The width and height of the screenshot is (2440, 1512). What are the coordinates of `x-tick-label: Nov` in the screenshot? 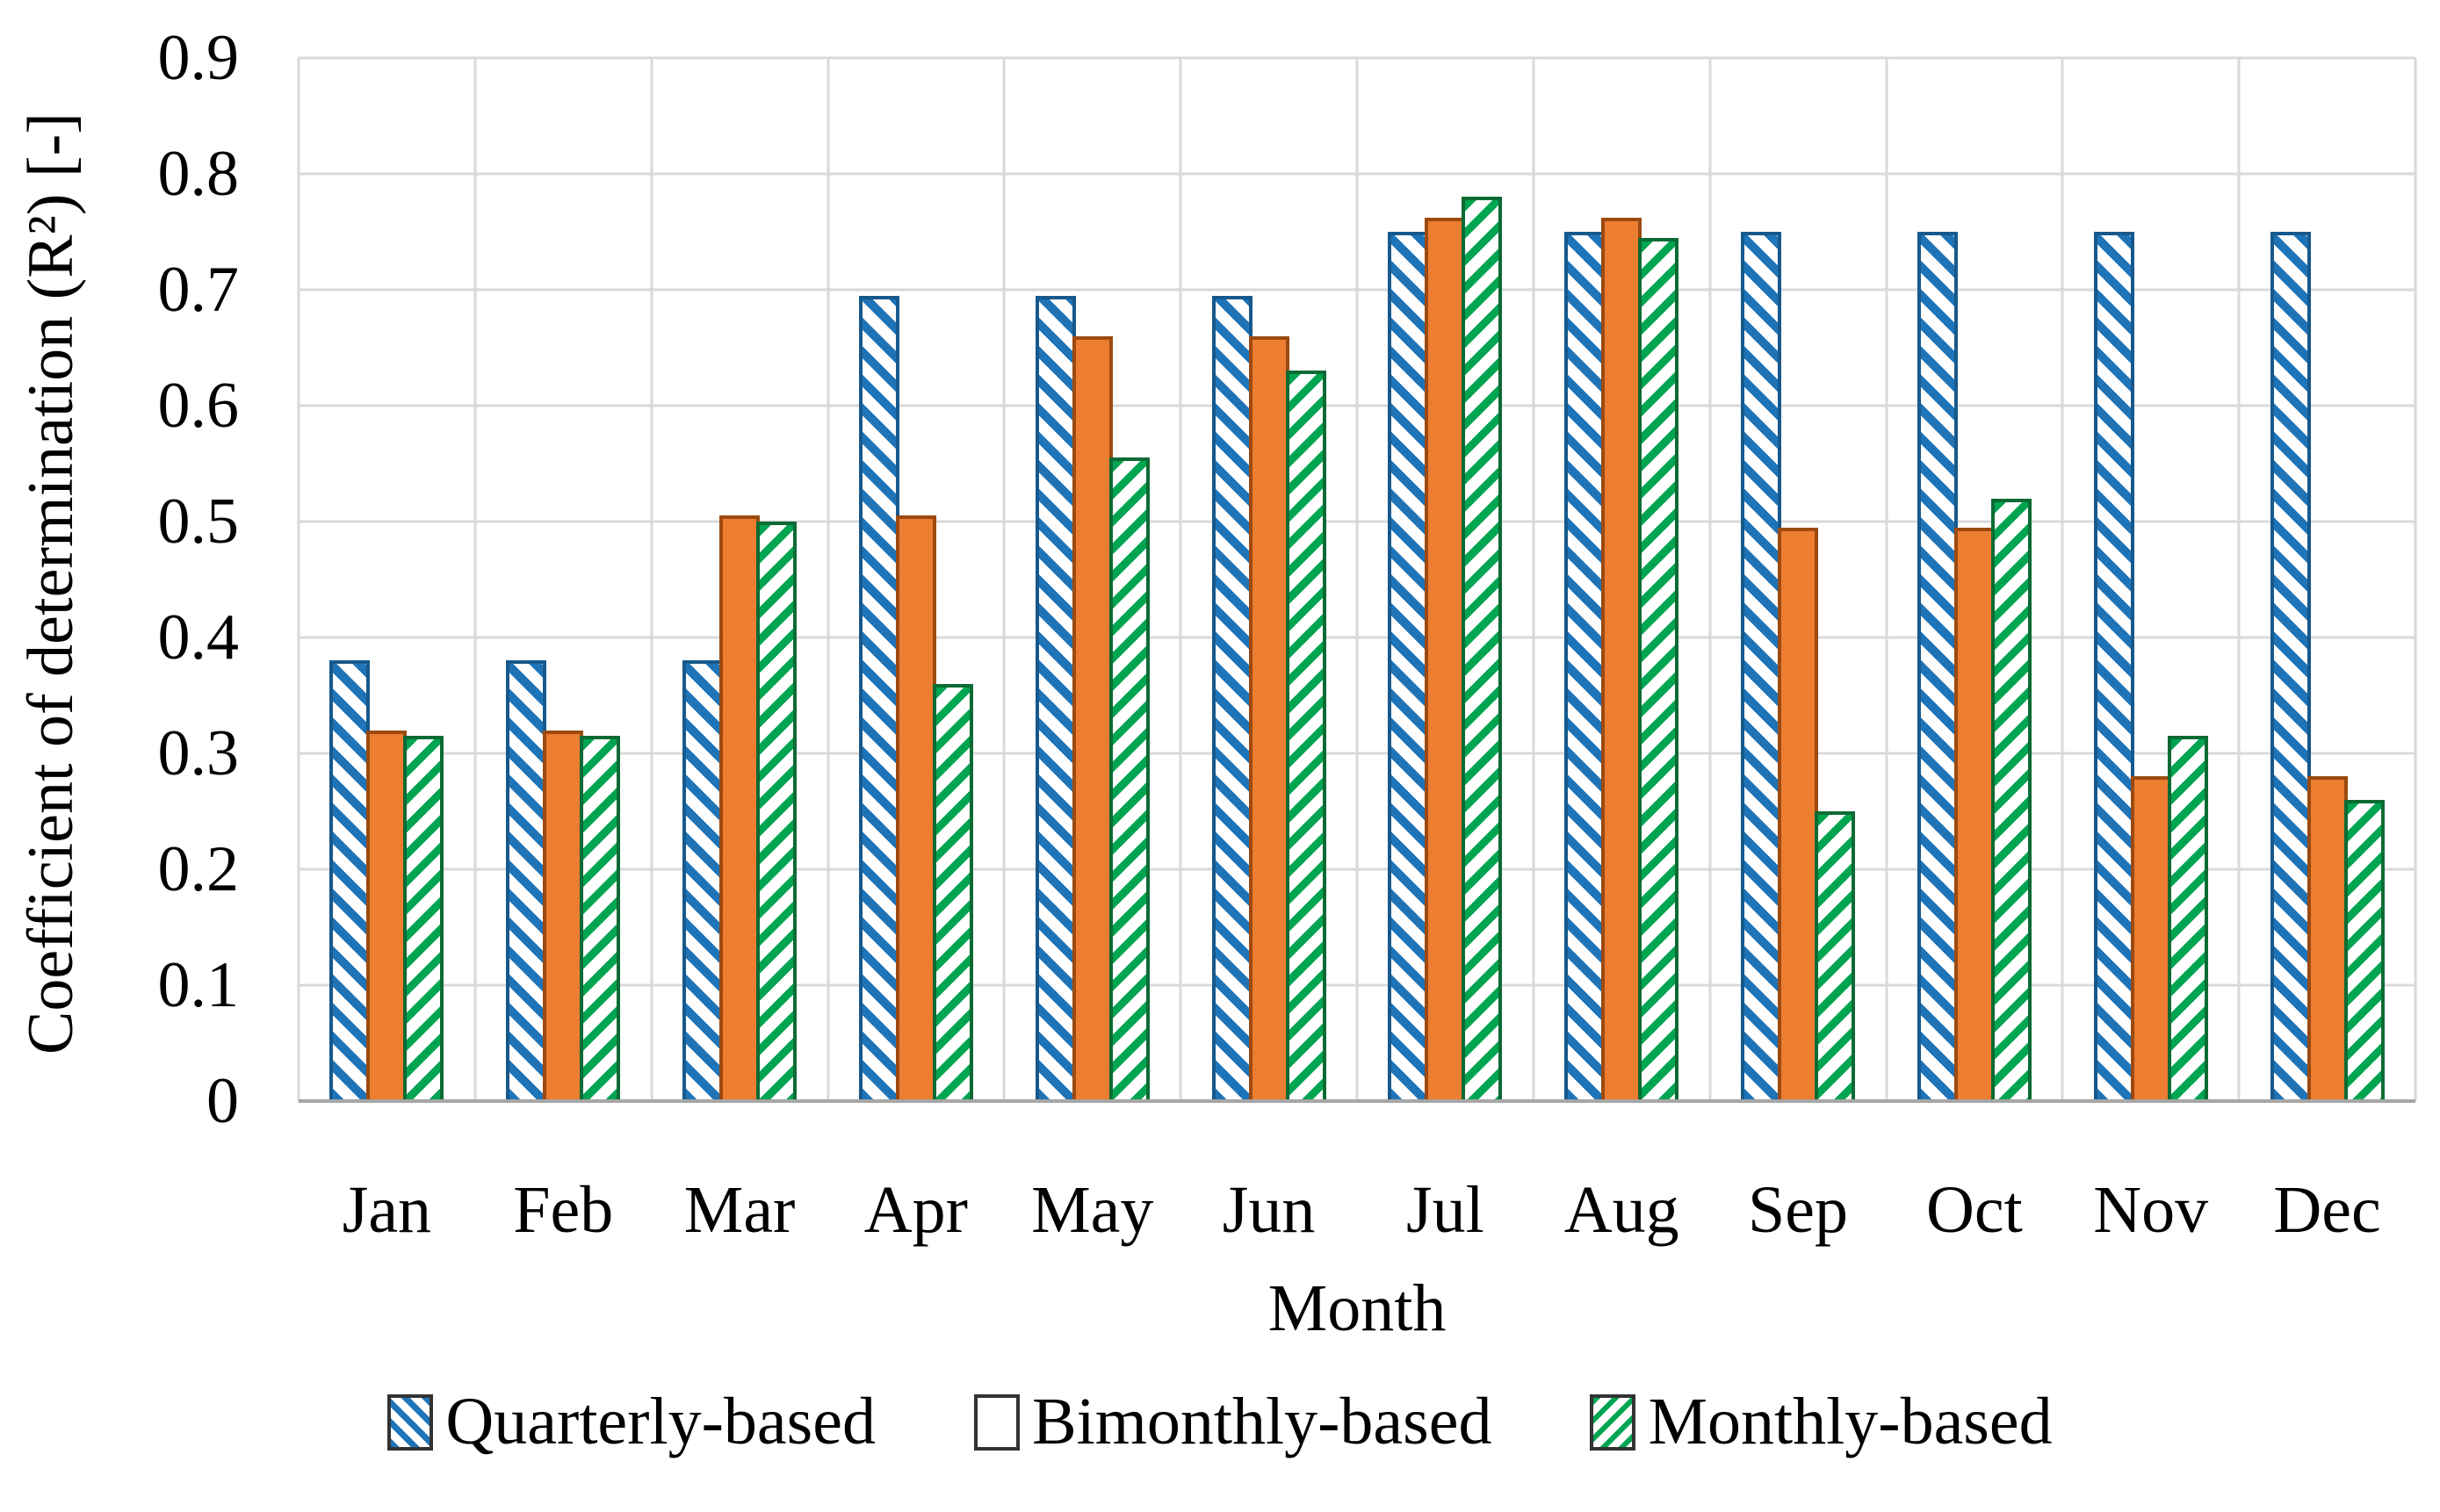 It's located at (2151, 1210).